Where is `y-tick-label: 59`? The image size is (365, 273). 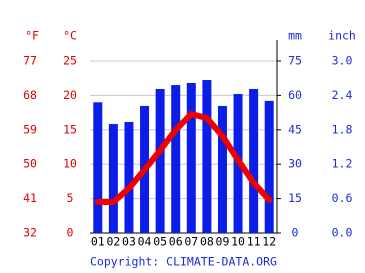
y-tick-label: 59 is located at coordinates (30, 129).